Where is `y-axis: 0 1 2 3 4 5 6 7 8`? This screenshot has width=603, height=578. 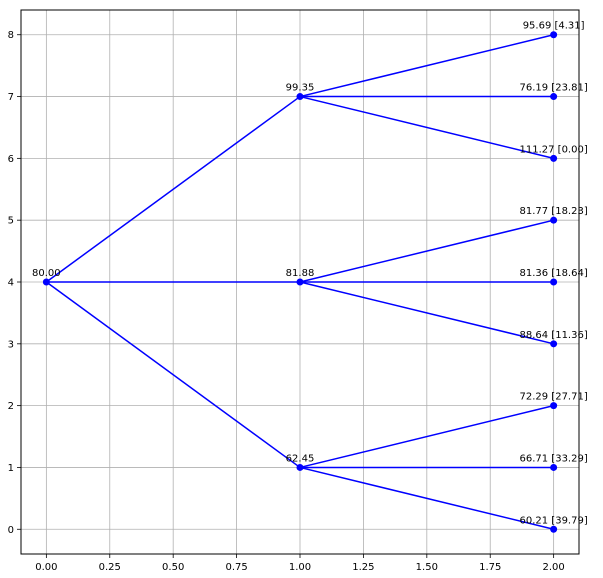 y-axis: 0 1 2 3 4 5 6 7 8 is located at coordinates (14, 283).